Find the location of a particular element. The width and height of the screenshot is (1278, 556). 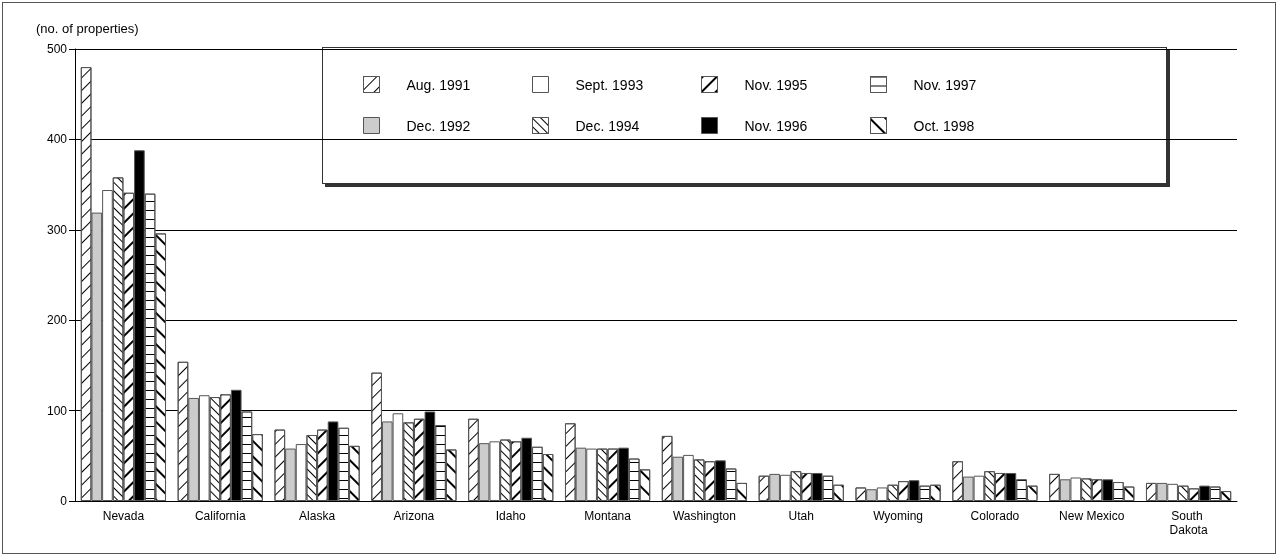

legend-label: Dec. 1992 is located at coordinates (438, 125).